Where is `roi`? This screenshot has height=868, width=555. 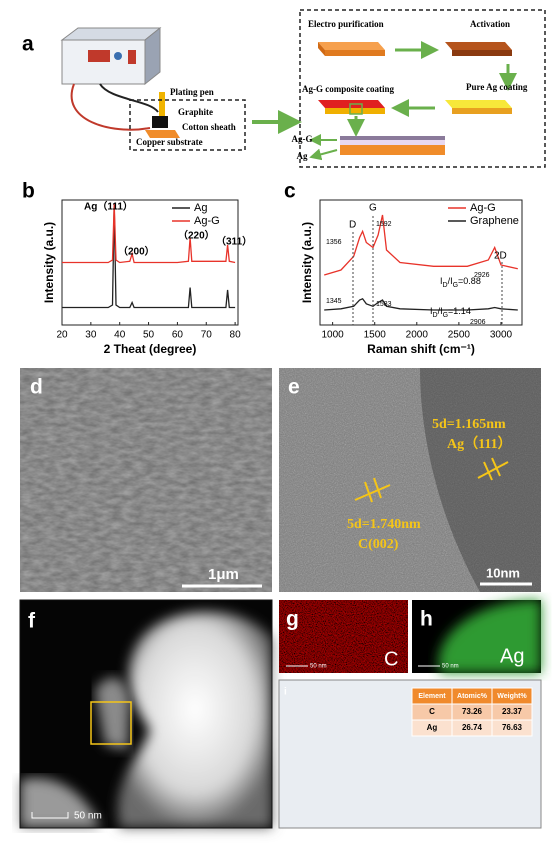 roi is located at coordinates (111, 723).